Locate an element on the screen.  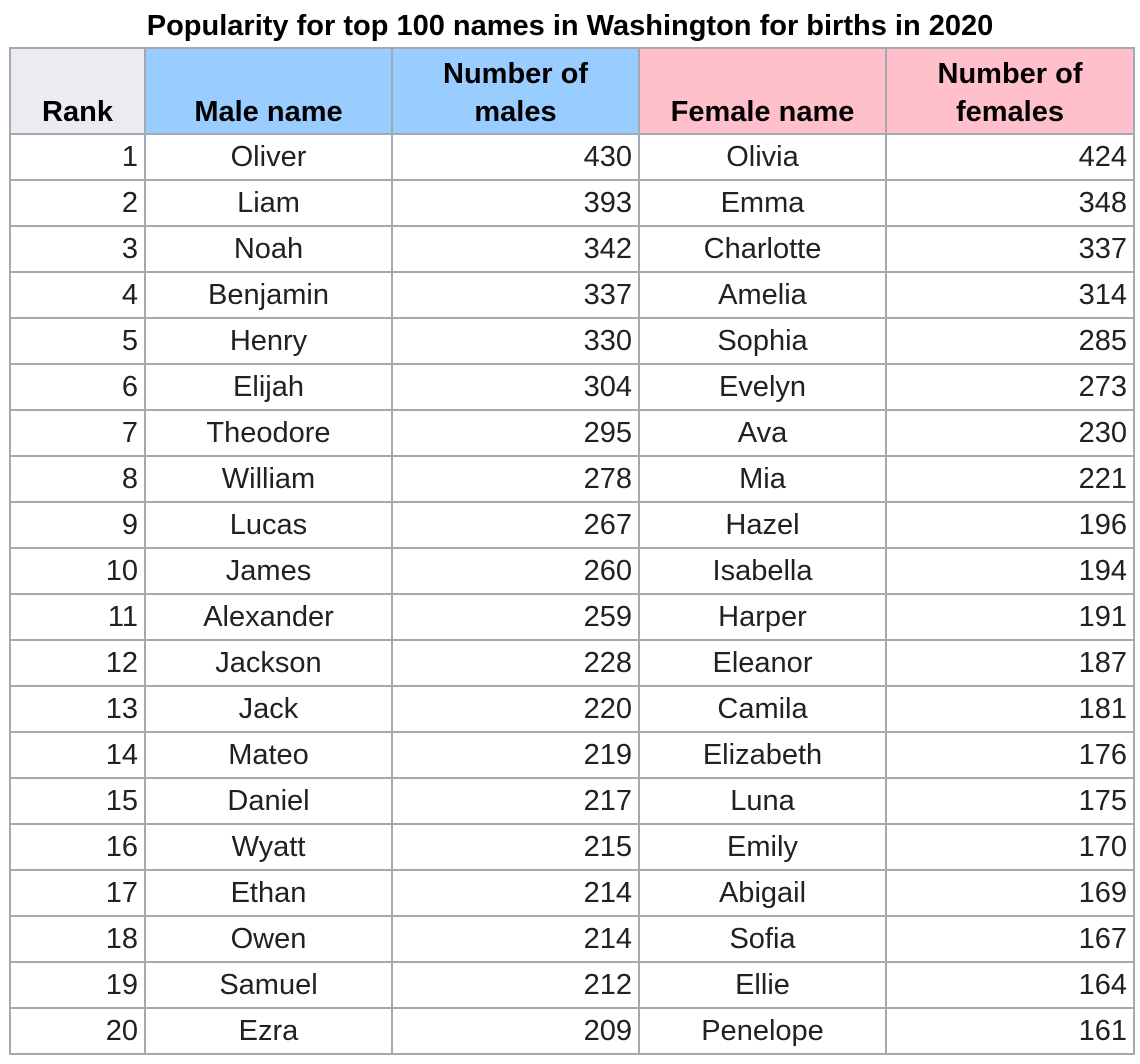
female-name-column-header: Female name is located at coordinates (762, 91).